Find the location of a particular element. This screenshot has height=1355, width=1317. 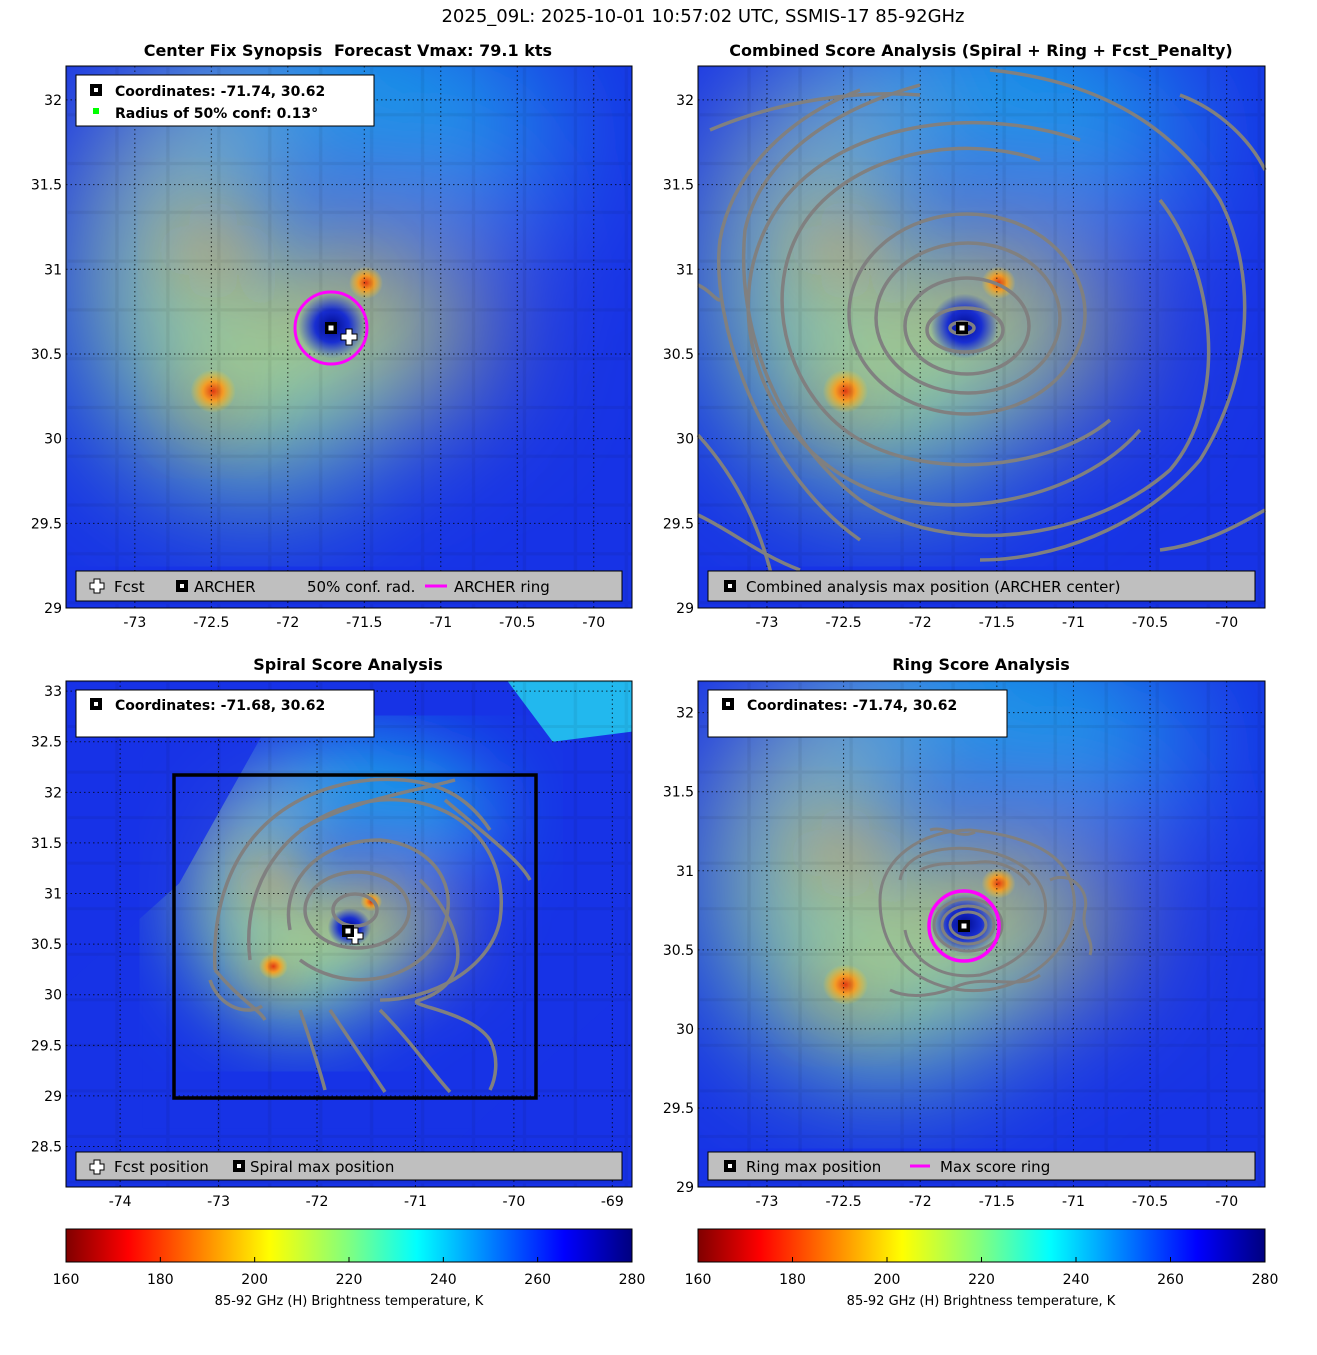

ring-legend-ring: Max score ring is located at coordinates (995, 1167).